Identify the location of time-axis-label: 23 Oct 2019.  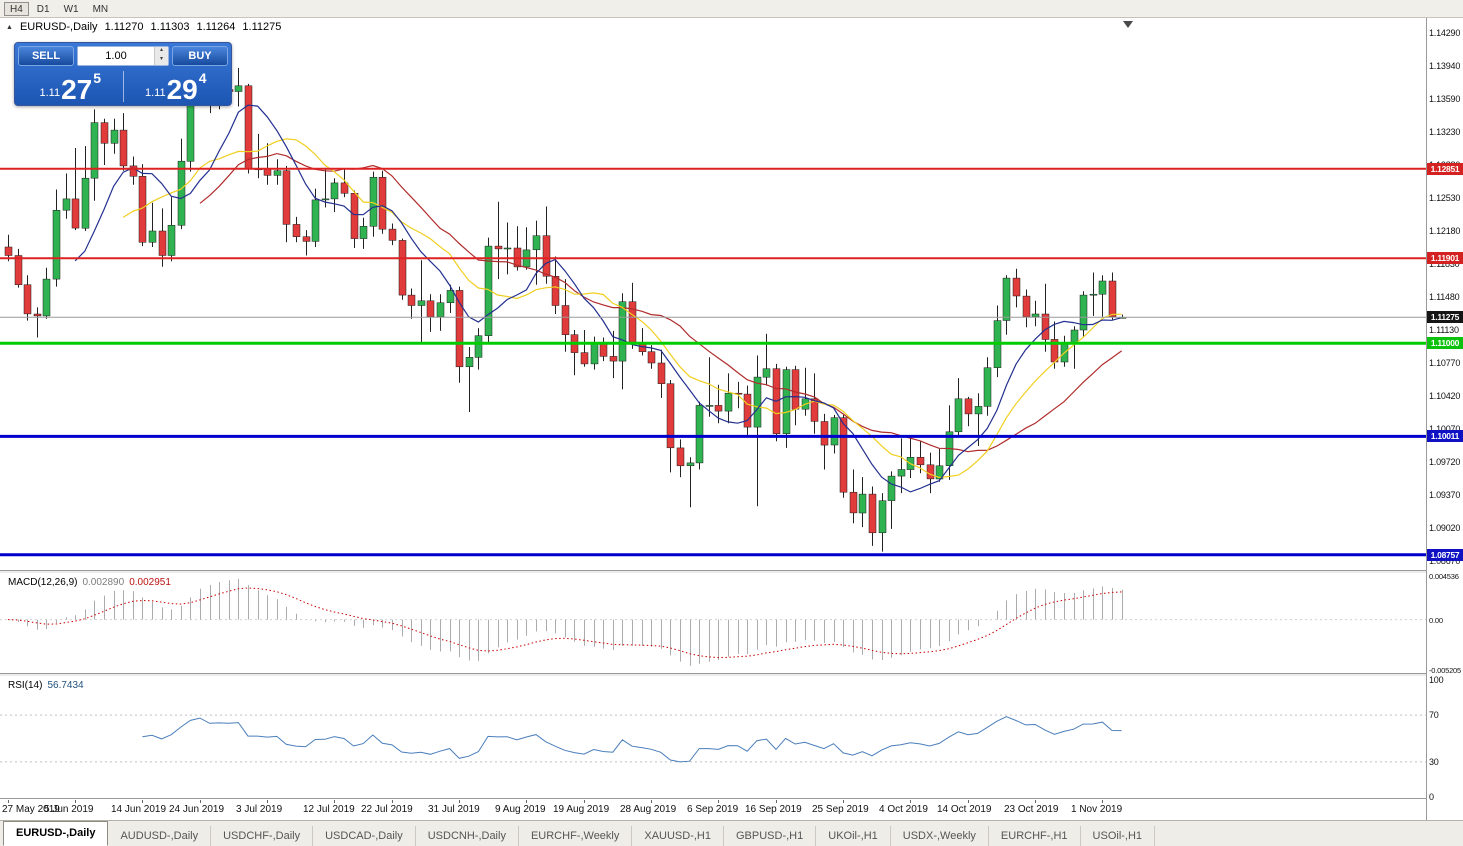
(1031, 809).